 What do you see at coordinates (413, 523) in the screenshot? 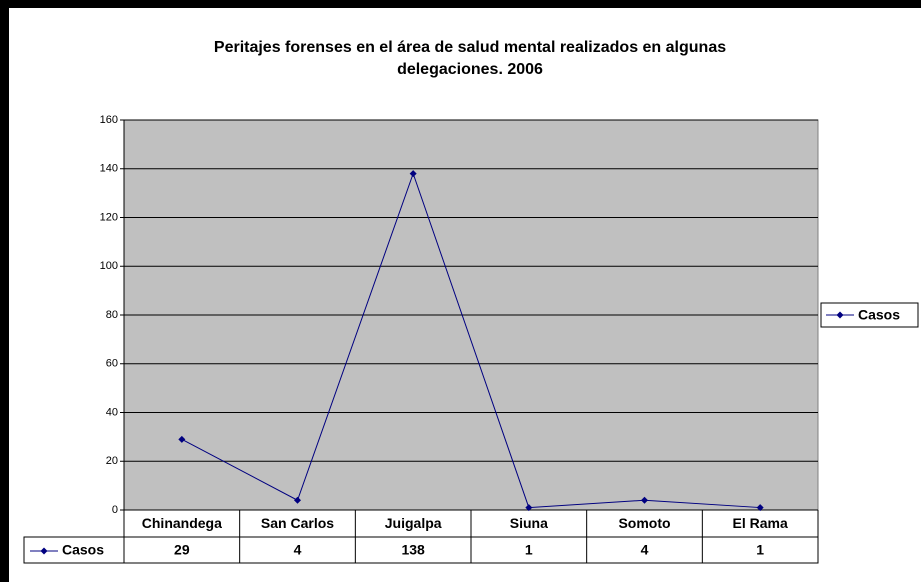
I see `x-tick-label: Juigalpa` at bounding box center [413, 523].